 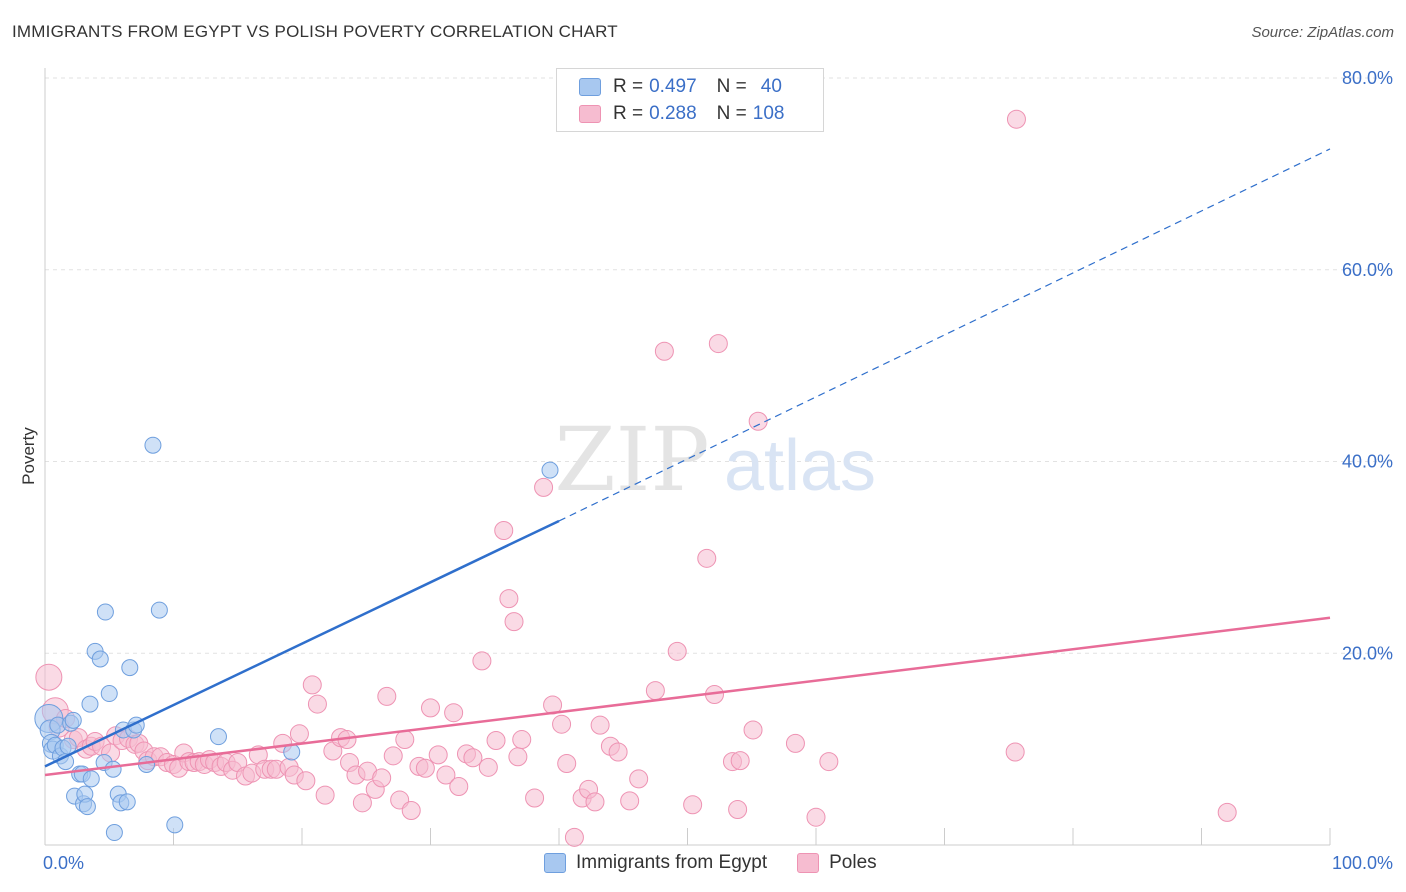 What do you see at coordinates (672, 862) in the screenshot?
I see `legend-label-egypt: Immigrants from Egypt` at bounding box center [672, 862].